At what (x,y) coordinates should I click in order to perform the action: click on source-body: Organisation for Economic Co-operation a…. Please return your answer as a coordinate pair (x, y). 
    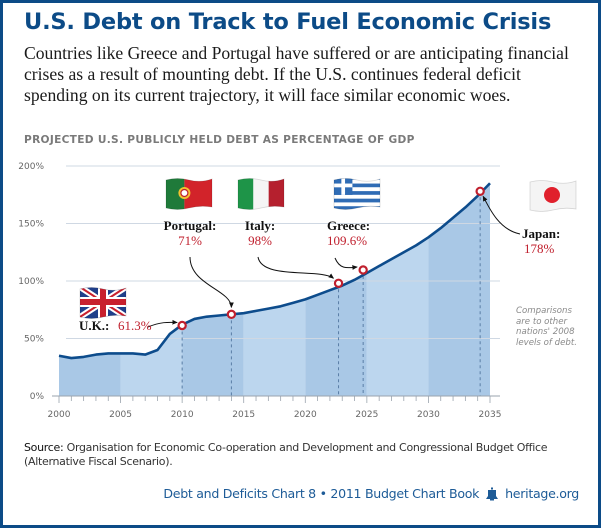
    Looking at the image, I should click on (286, 454).